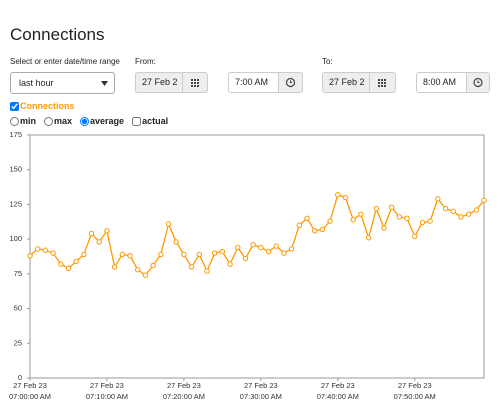 This screenshot has height=403, width=500. Describe the element at coordinates (107, 396) in the screenshot. I see `x-tick-label: 07:10:00 AM` at that location.